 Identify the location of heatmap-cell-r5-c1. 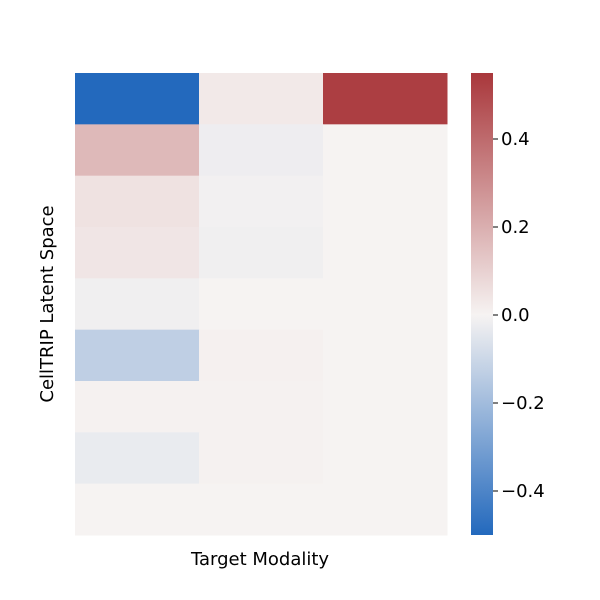
(261, 355).